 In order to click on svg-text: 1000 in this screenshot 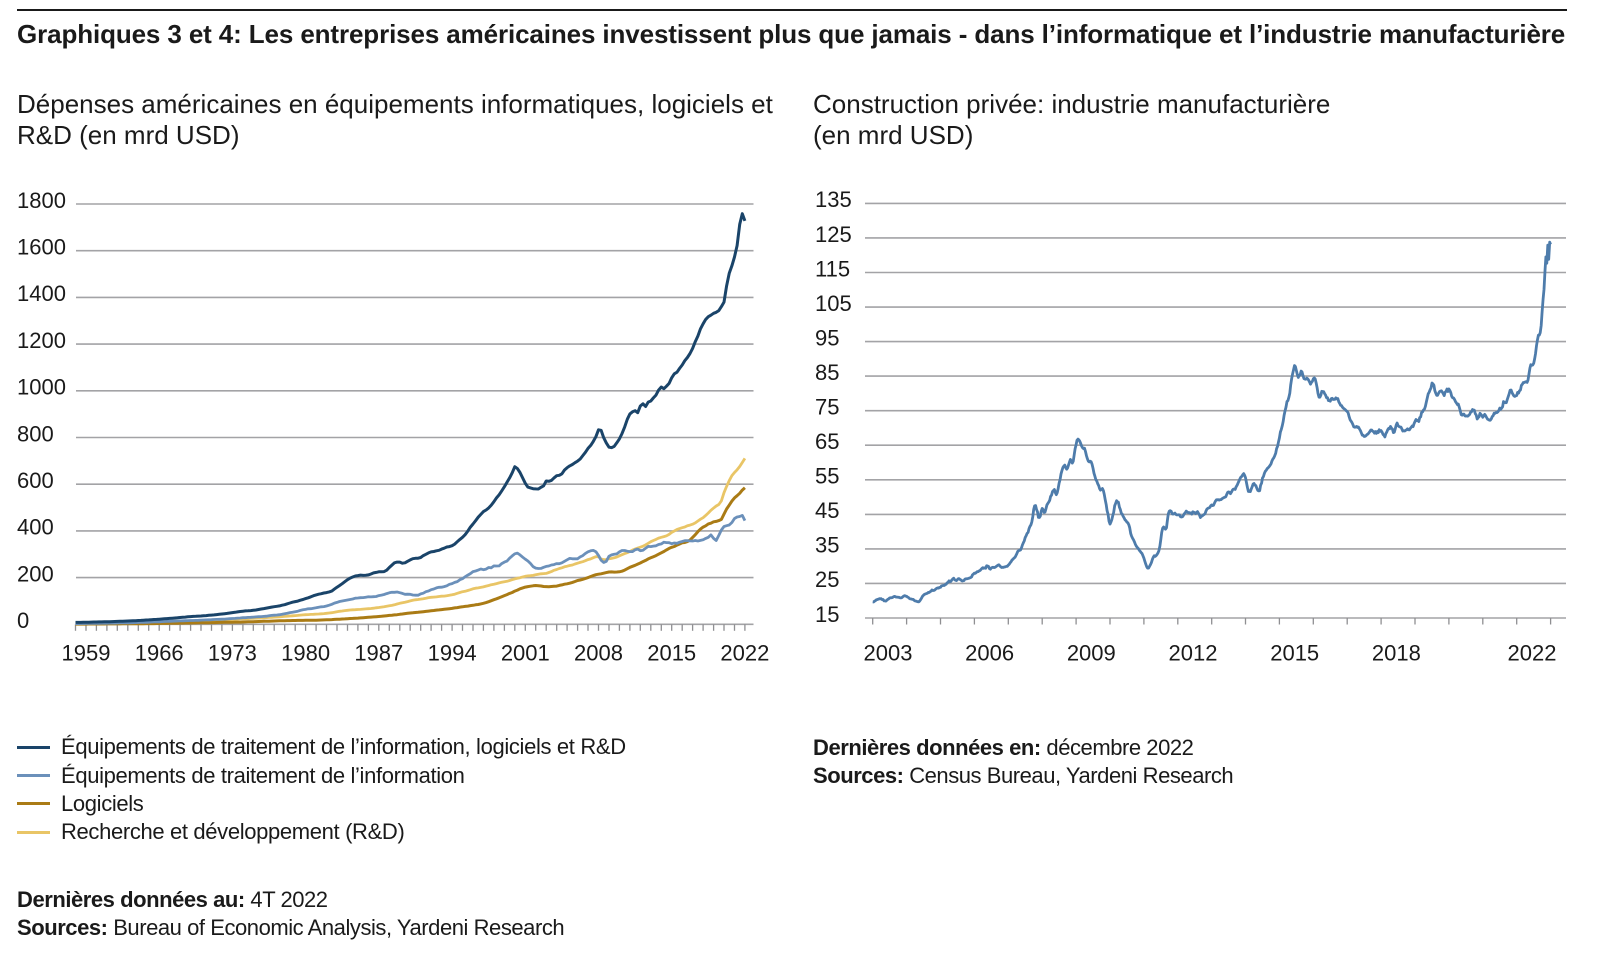, I will do `click(41, 387)`.